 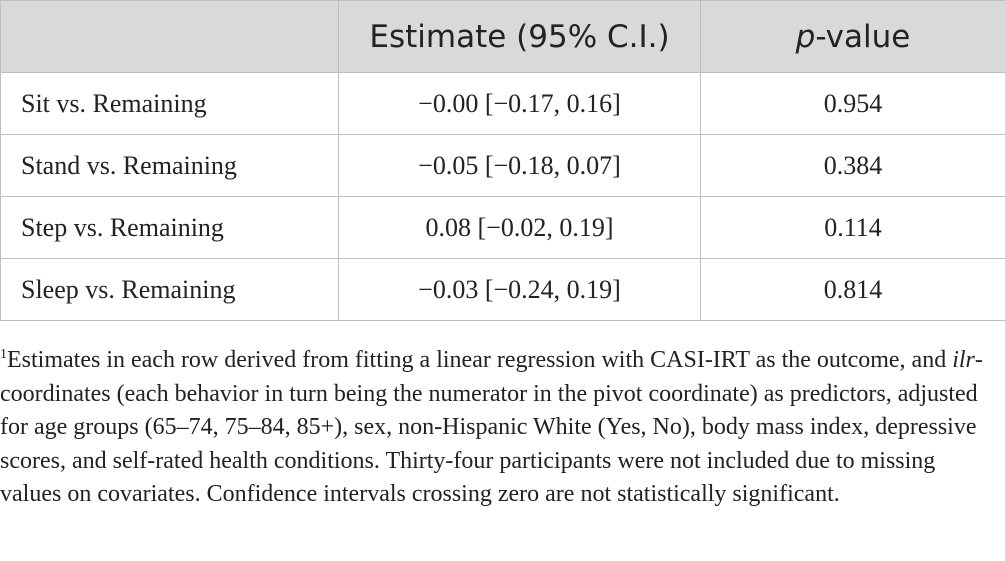 What do you see at coordinates (519, 103) in the screenshot?
I see `row-estimate: −0.00 [−0.17, 0.16]` at bounding box center [519, 103].